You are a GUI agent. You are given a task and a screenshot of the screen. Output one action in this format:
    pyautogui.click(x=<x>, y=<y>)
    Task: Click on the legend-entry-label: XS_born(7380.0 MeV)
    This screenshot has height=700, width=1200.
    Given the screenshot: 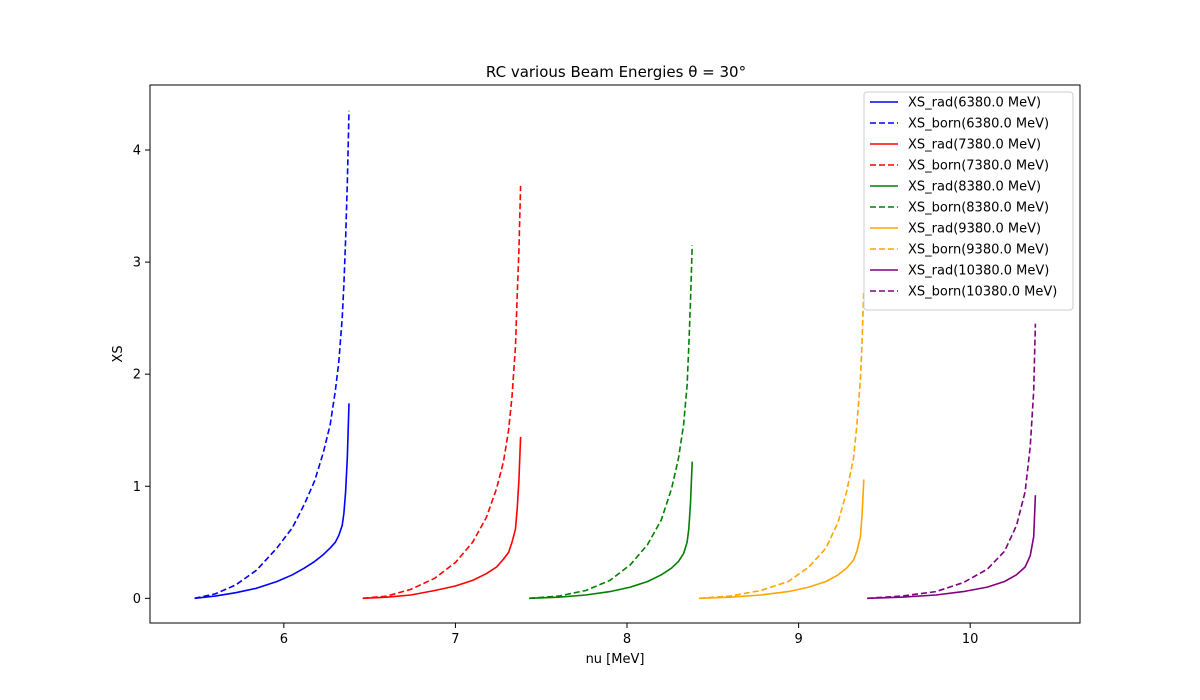 What is the action you would take?
    pyautogui.click(x=978, y=166)
    